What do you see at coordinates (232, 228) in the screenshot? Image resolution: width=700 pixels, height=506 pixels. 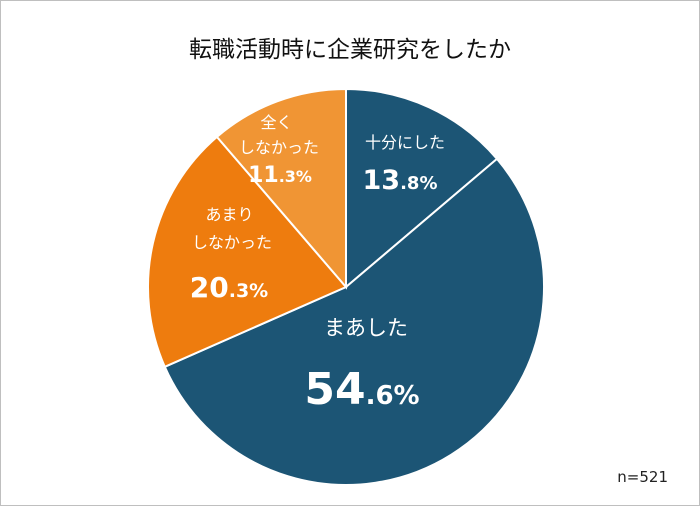 I see `slice-label-not-much: あまり しなかった` at bounding box center [232, 228].